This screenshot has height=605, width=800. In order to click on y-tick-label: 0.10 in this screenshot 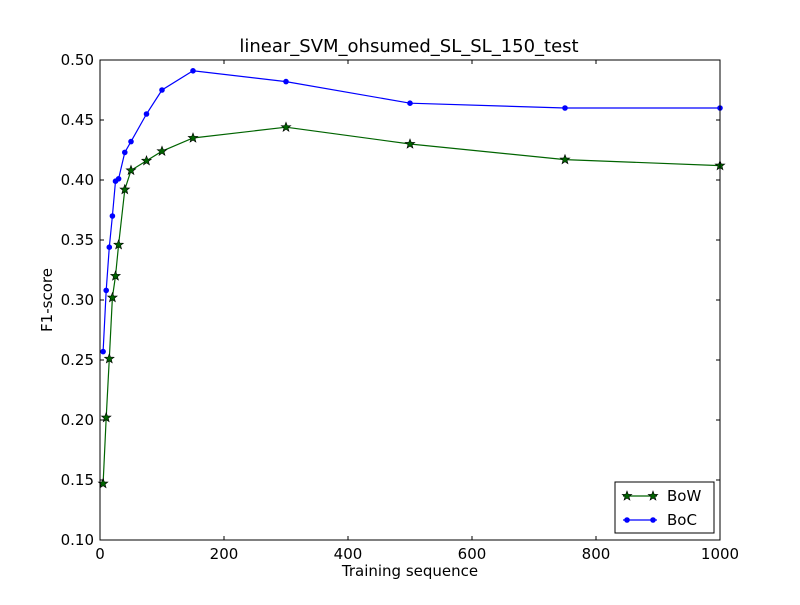, I will do `click(77, 540)`.